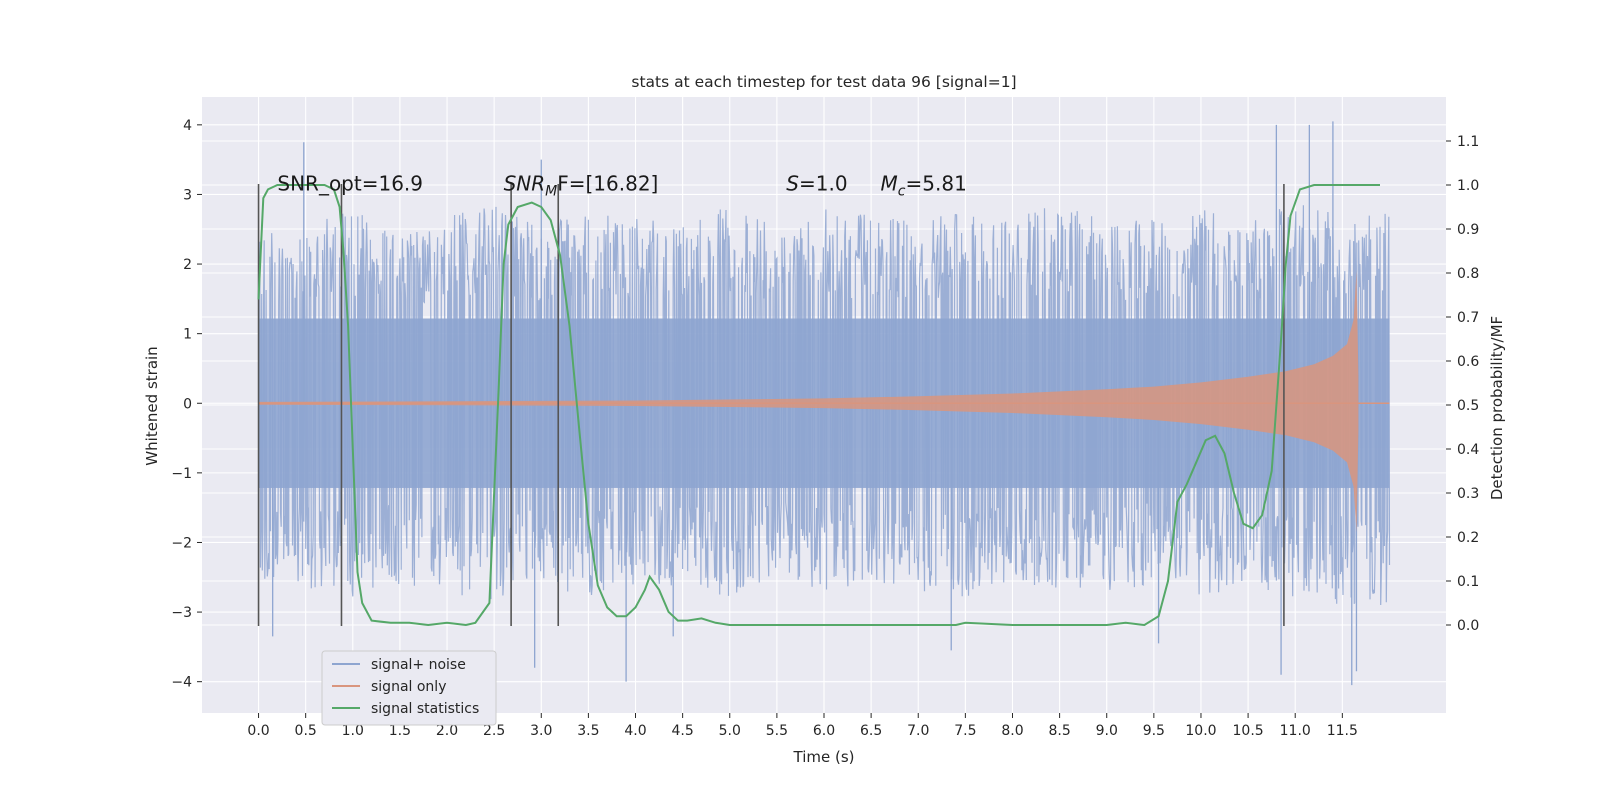 Image resolution: width=1600 pixels, height=800 pixels. What do you see at coordinates (936, 184) in the screenshot?
I see `annotation-part: =5.81` at bounding box center [936, 184].